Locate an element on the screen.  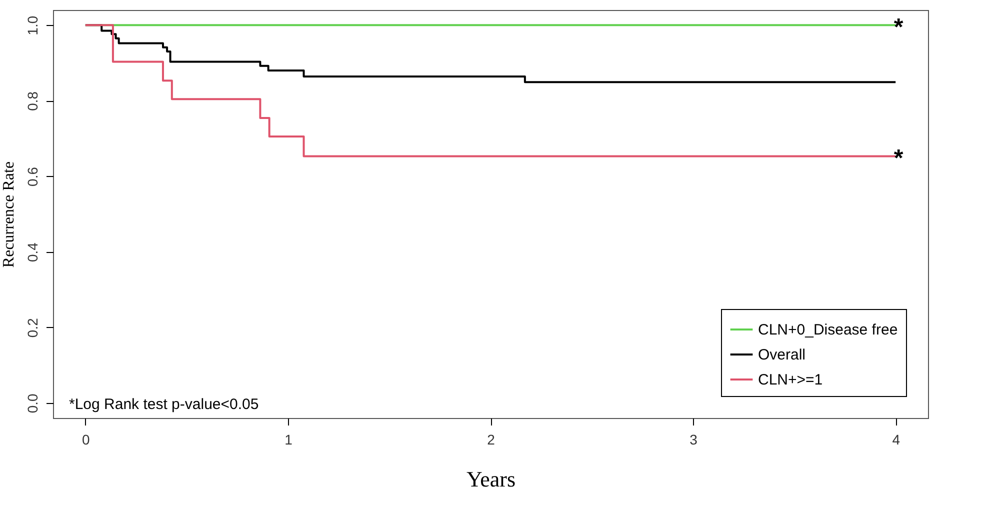
y-tick-label: 0.4 is located at coordinates (32, 252).